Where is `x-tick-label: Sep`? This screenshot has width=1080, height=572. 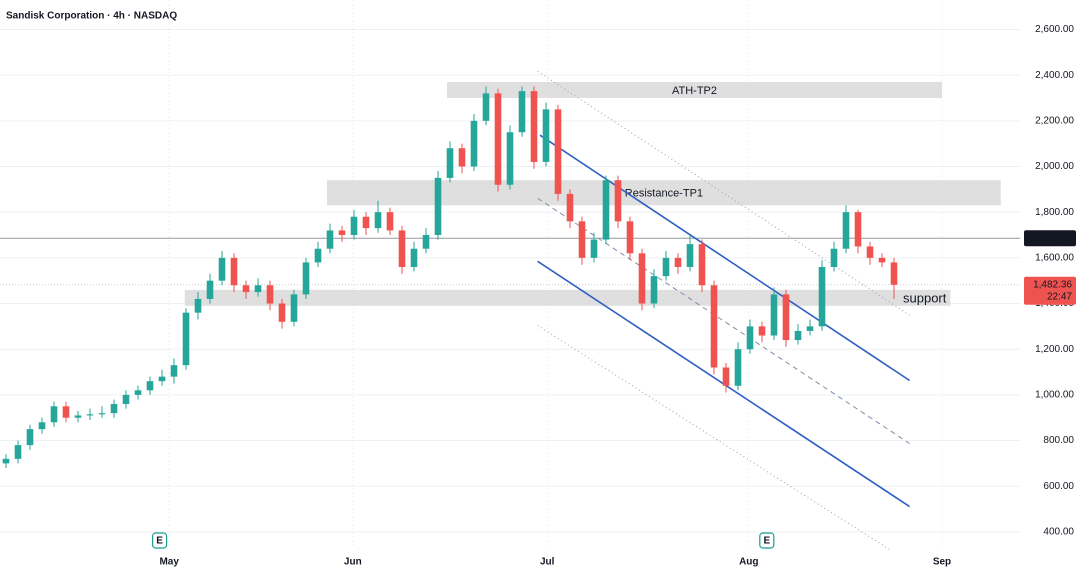
x-tick-label: Sep is located at coordinates (942, 562).